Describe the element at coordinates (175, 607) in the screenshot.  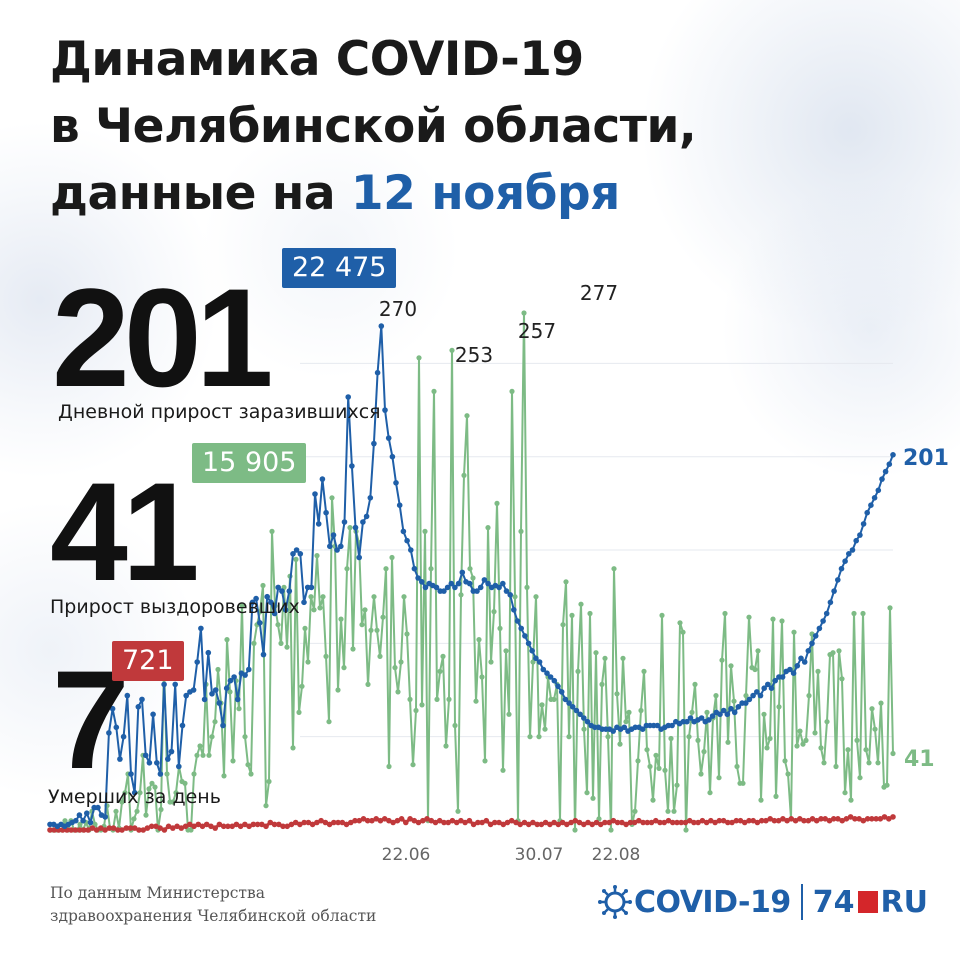
I see `recovered-label: Прирост выздоровевших` at that location.